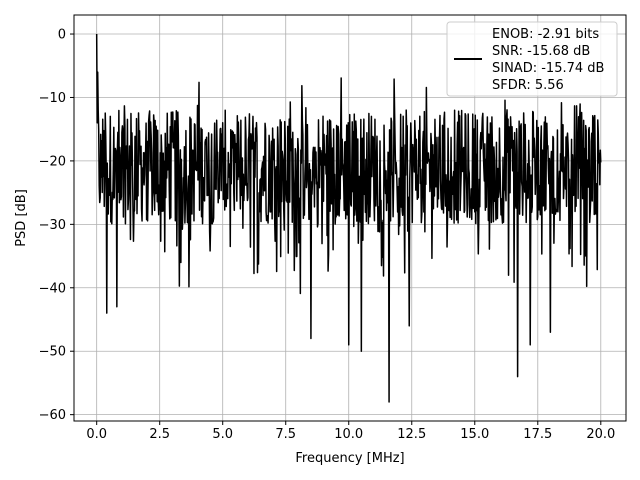 Image resolution: width=640 pixels, height=480 pixels. What do you see at coordinates (600, 434) in the screenshot?
I see `x-tick-label: 20.0` at bounding box center [600, 434].